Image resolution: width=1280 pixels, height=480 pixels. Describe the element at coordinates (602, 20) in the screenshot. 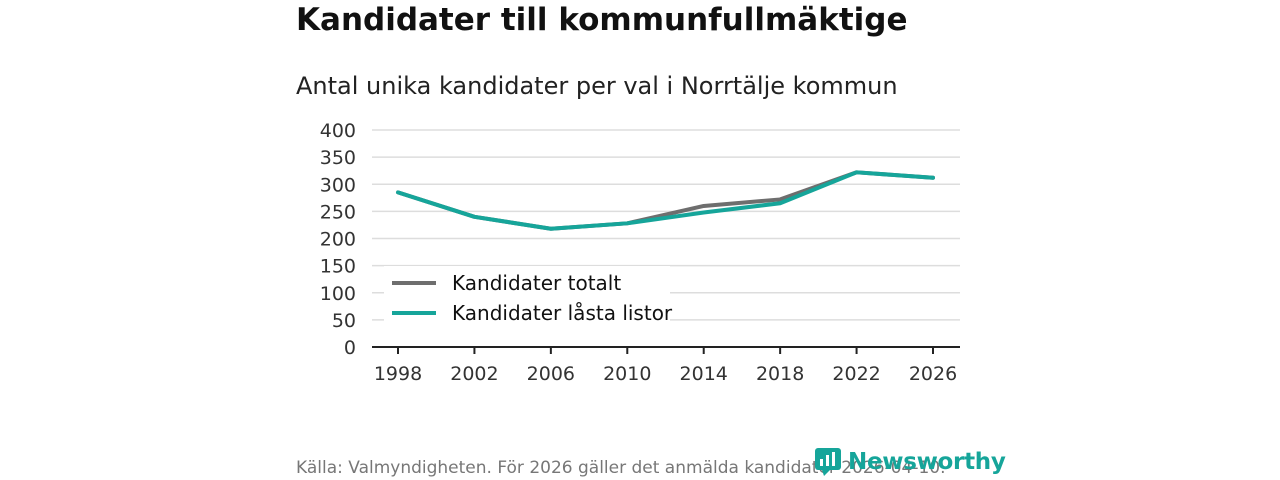

I see `chart-title: Kandidater till kommunfullmäktige` at that location.